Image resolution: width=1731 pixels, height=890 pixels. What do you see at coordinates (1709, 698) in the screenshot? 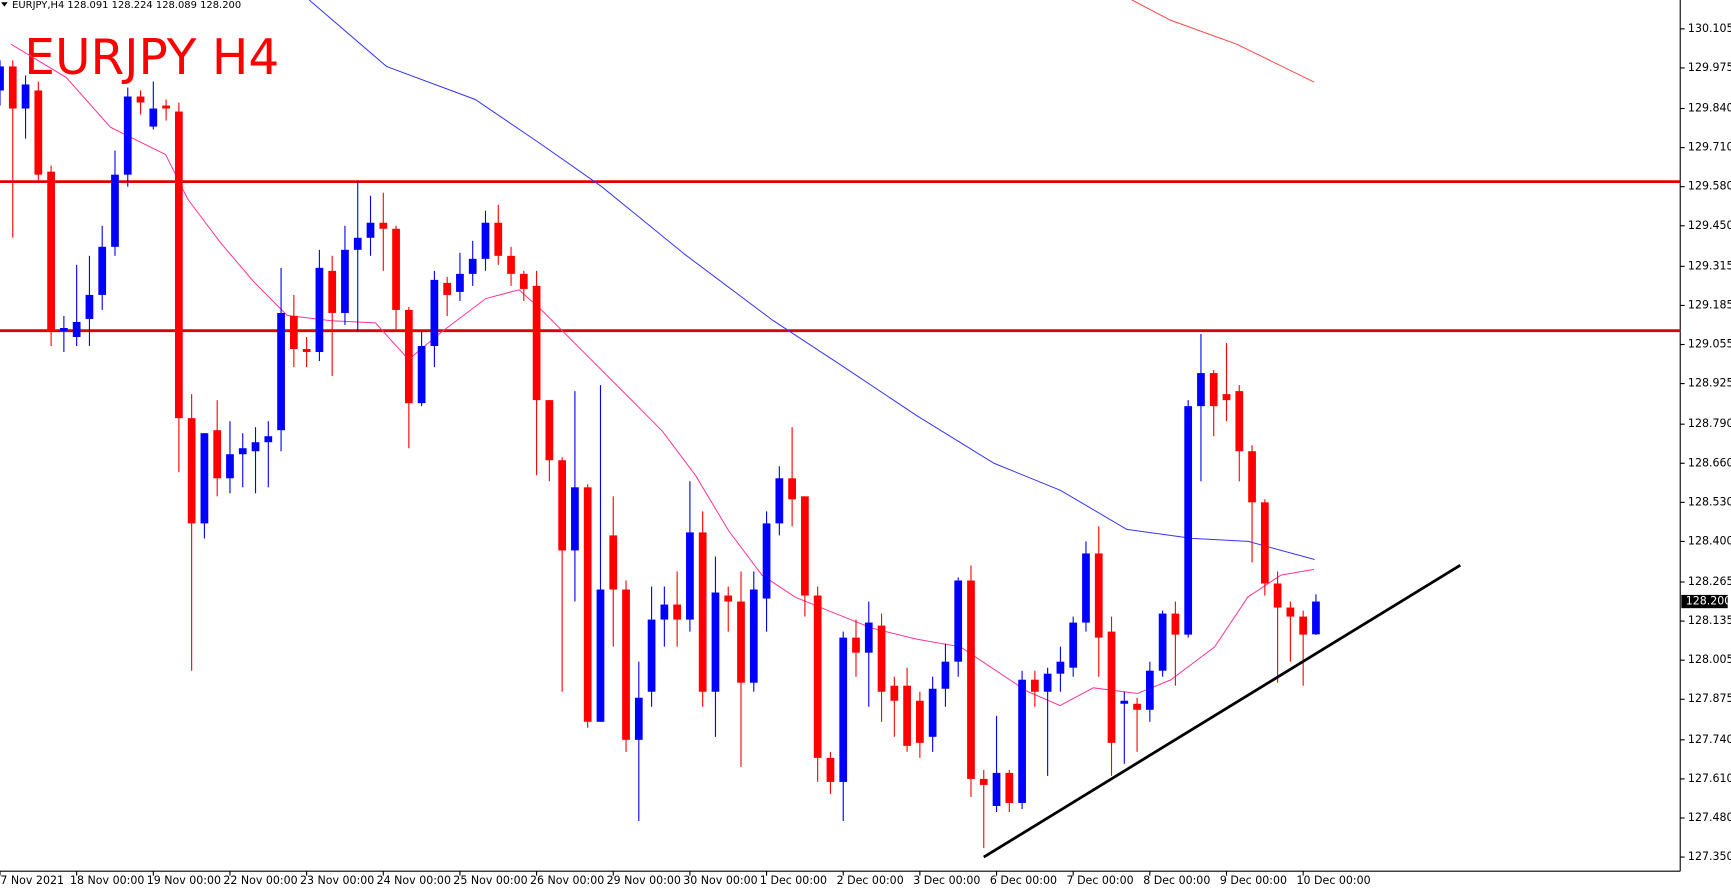
I see `y-tick-label: 127.875` at bounding box center [1709, 698].